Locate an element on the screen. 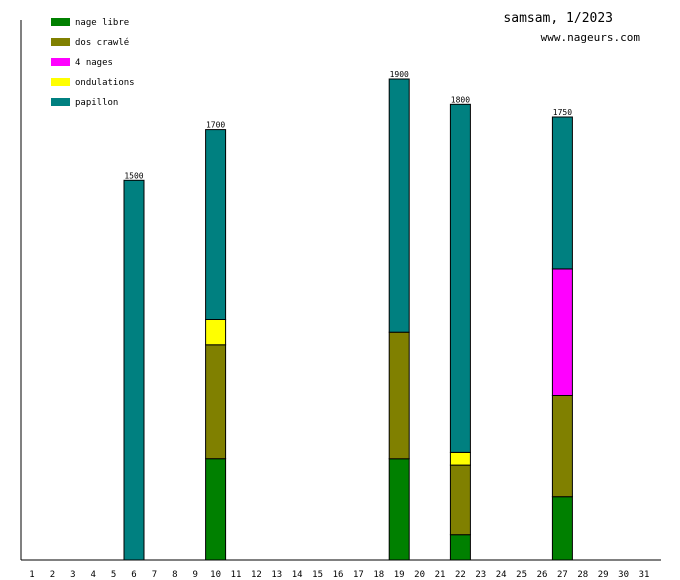  x-tick-13: 13 is located at coordinates (276, 575).